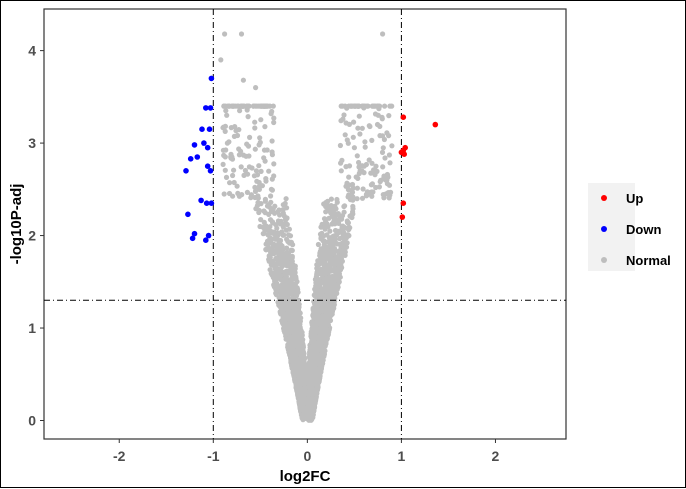 This screenshot has height=489, width=686. I want to click on x-tick-label: 0, so click(307, 456).